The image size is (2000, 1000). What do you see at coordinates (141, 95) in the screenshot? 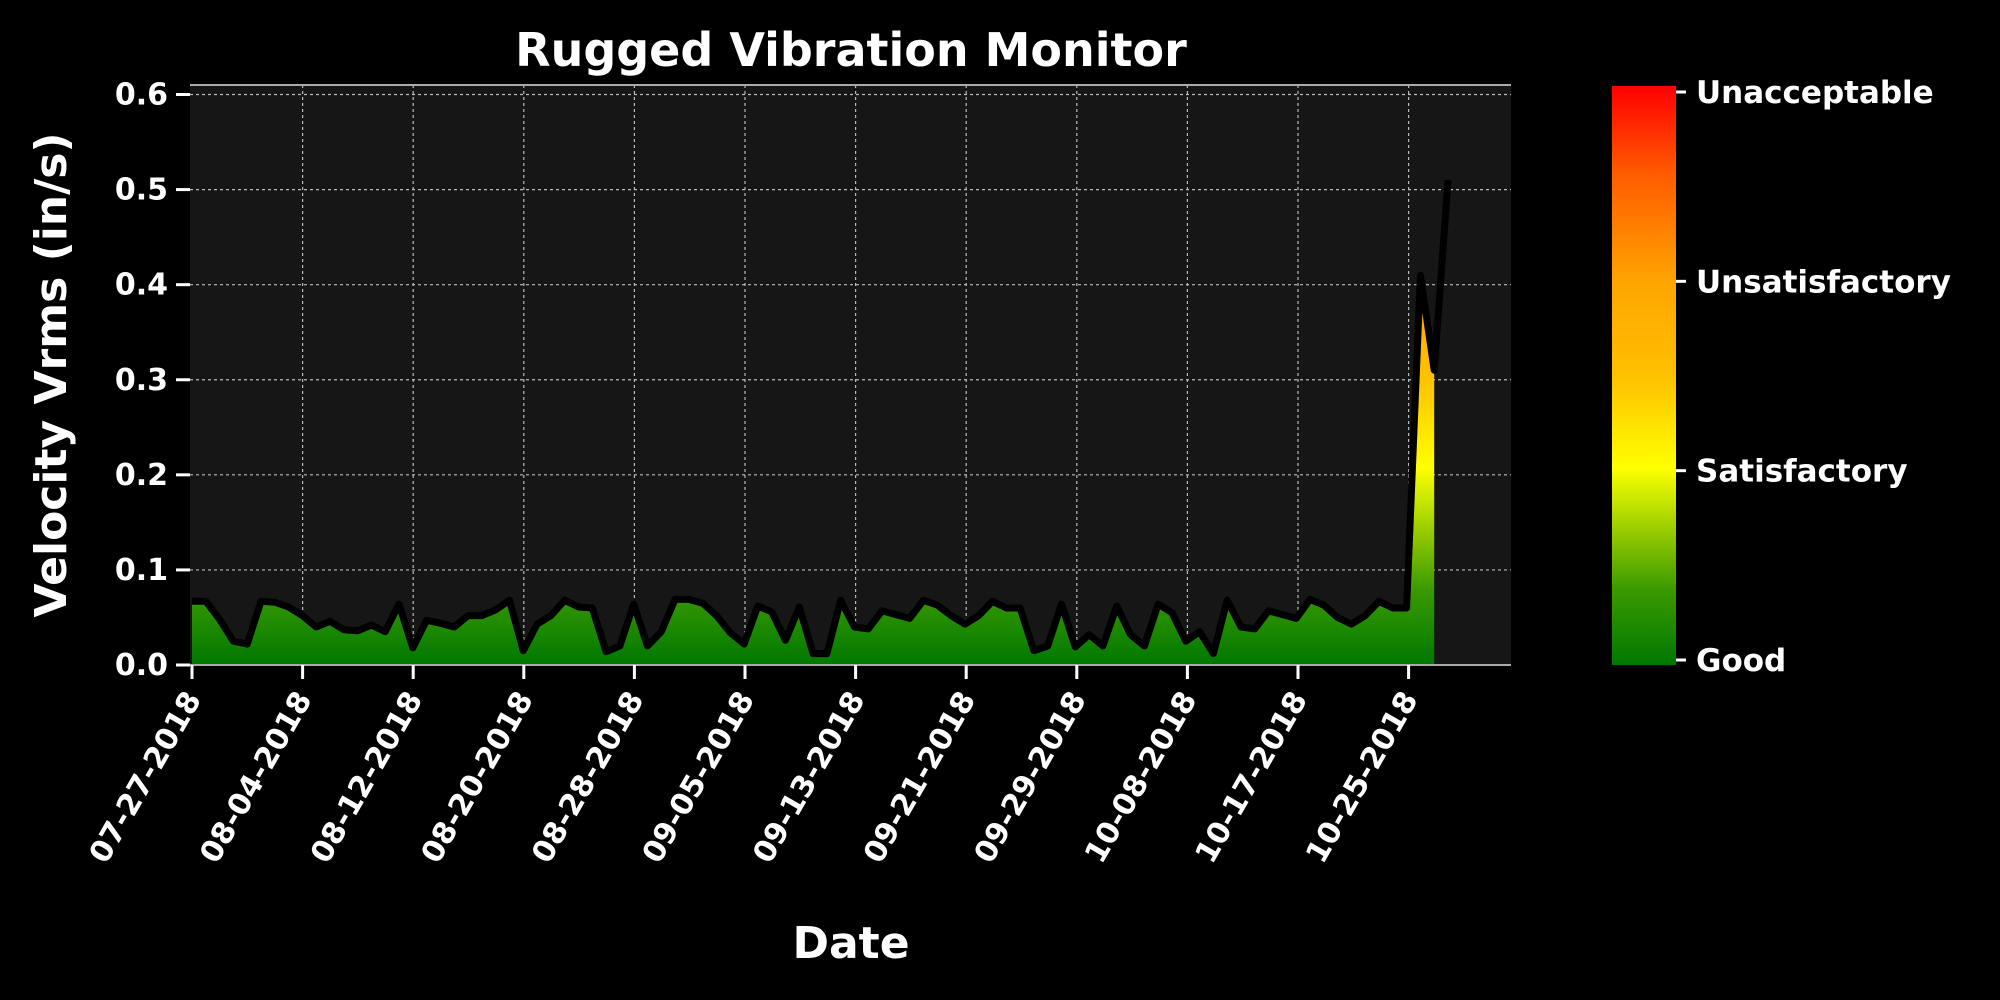
I see `y-tick-label: 0.6` at bounding box center [141, 95].